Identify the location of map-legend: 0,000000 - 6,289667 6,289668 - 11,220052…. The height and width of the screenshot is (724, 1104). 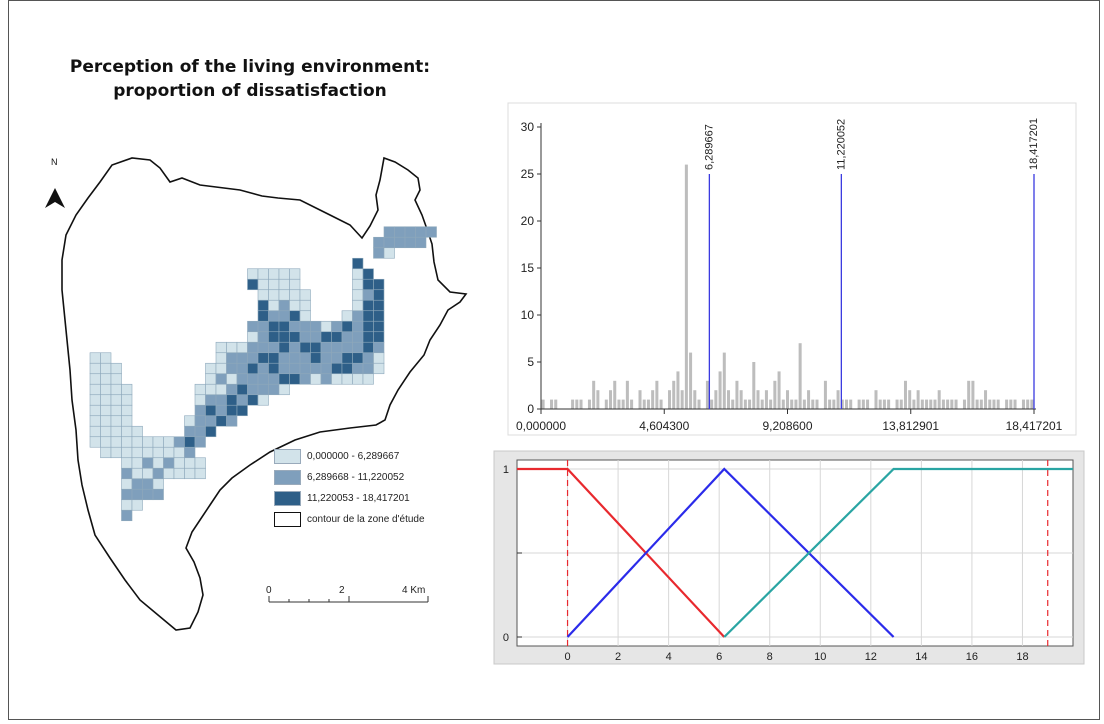
(349, 490).